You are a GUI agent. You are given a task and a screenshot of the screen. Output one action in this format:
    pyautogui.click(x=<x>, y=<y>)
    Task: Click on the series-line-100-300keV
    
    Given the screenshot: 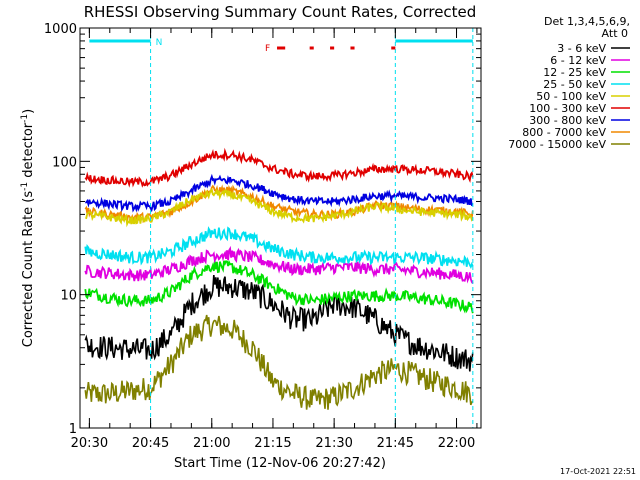 What is the action you would take?
    pyautogui.click(x=279, y=167)
    